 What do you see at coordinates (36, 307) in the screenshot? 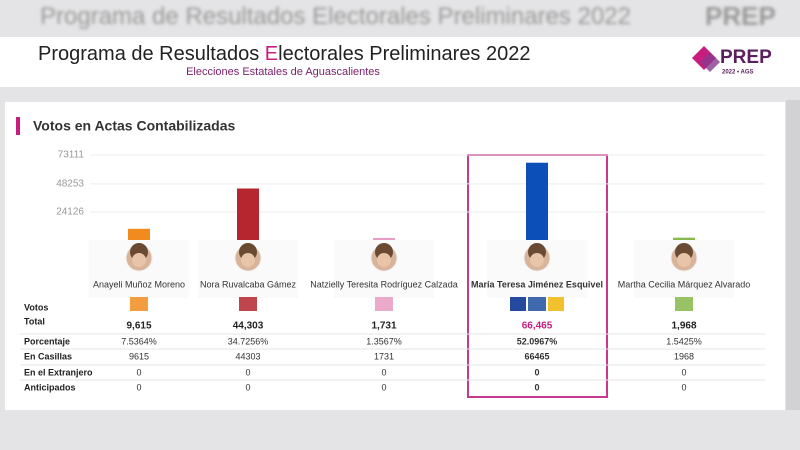
I see `row-label: Votos` at bounding box center [36, 307].